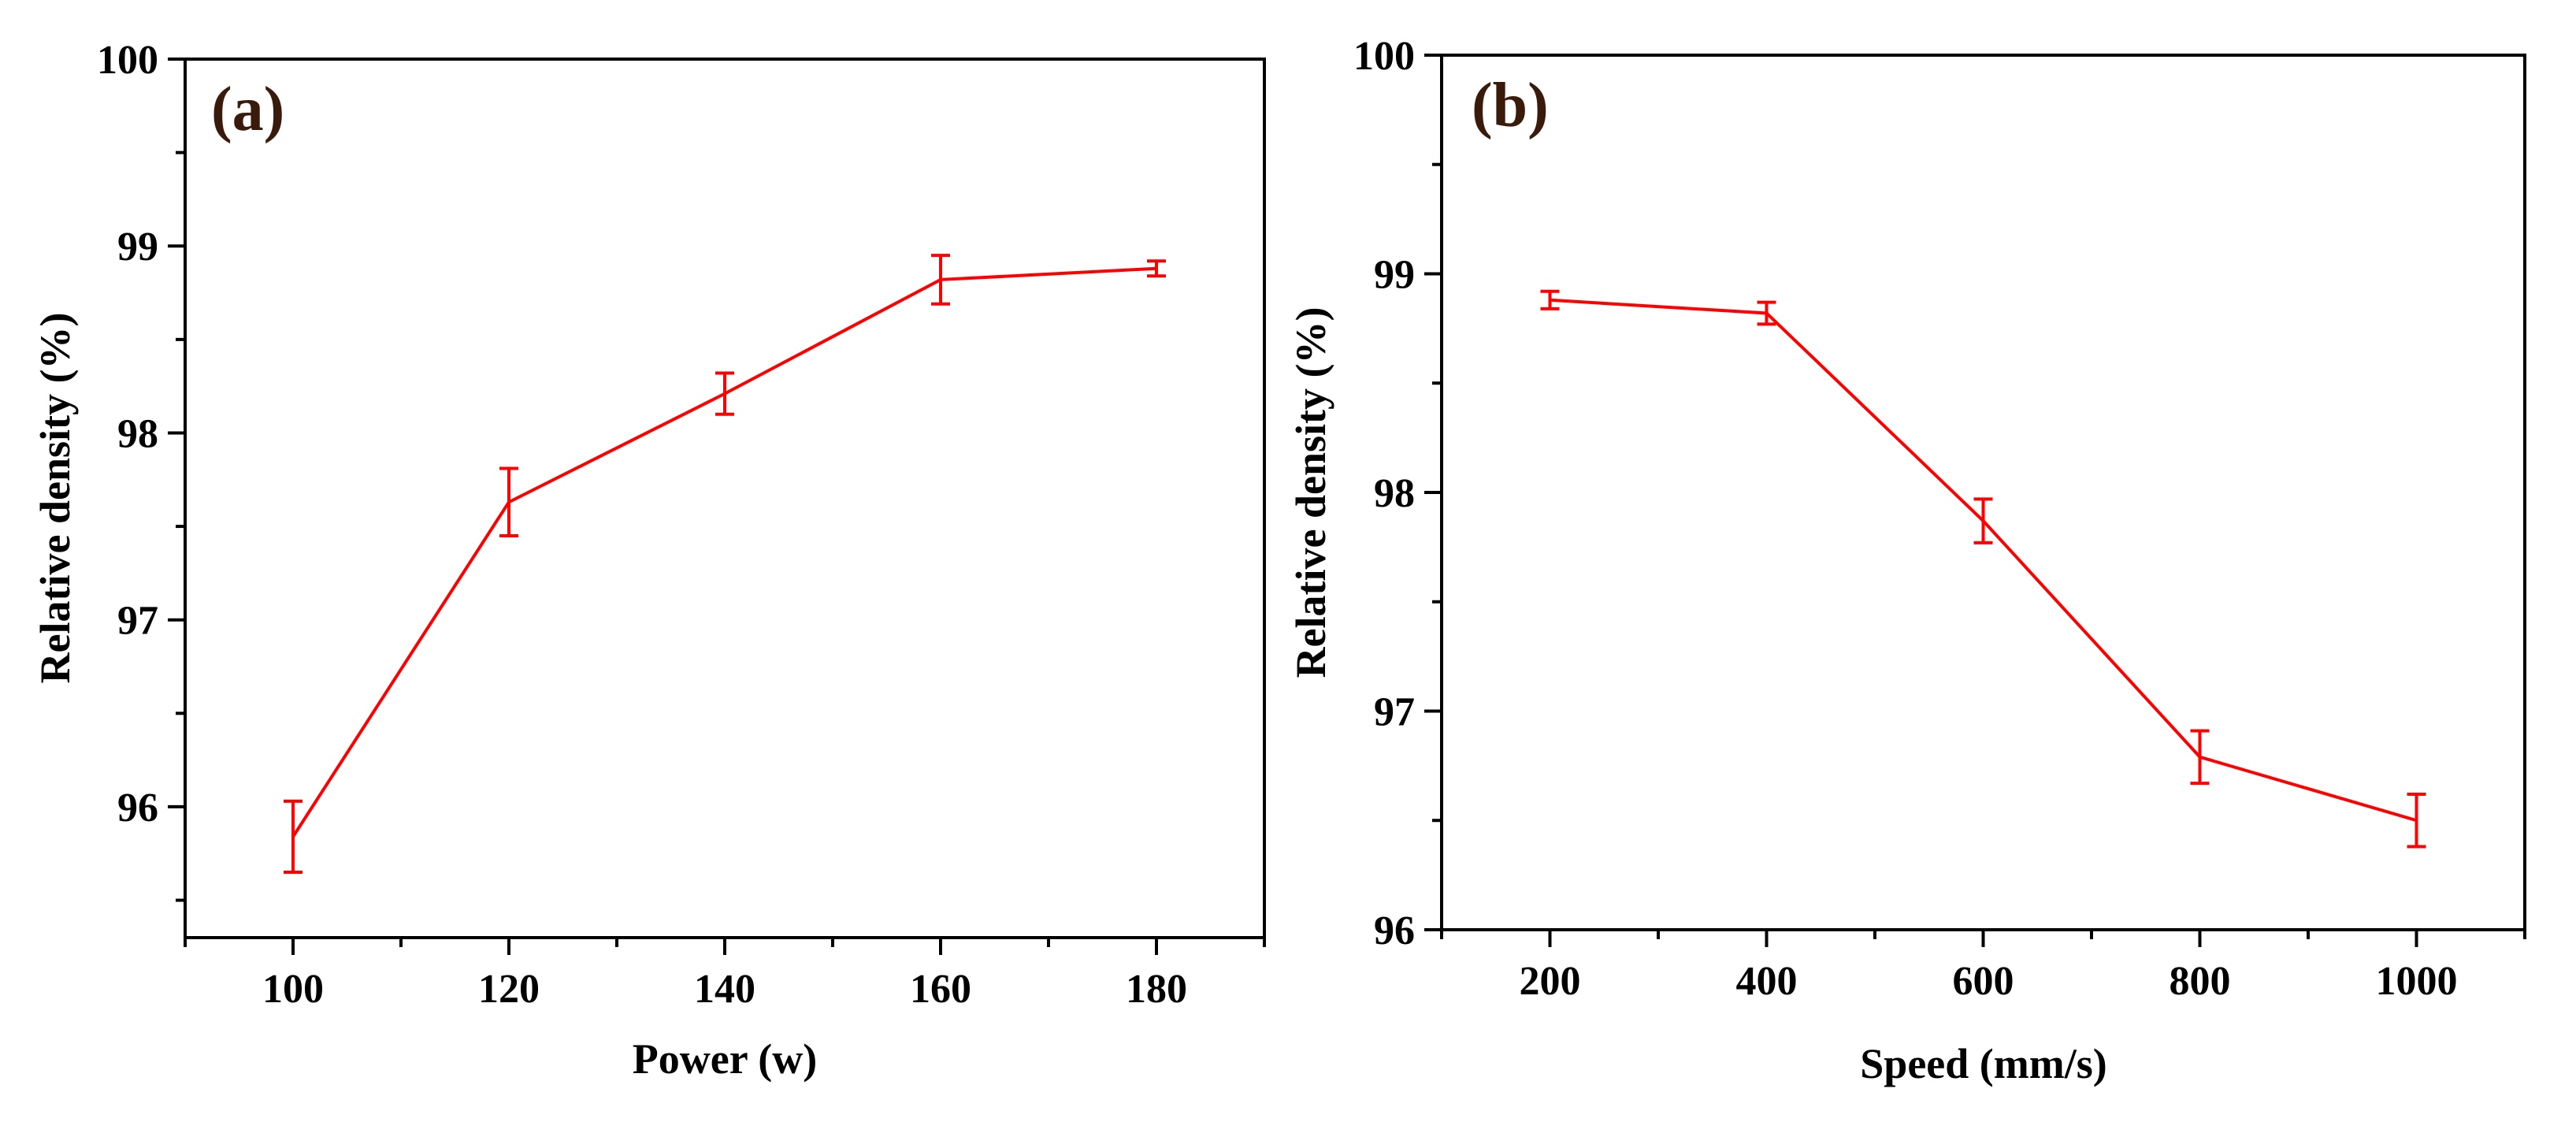 This screenshot has width=2576, height=1122. Describe the element at coordinates (1550, 981) in the screenshot. I see `x-tick-label: 200` at that location.